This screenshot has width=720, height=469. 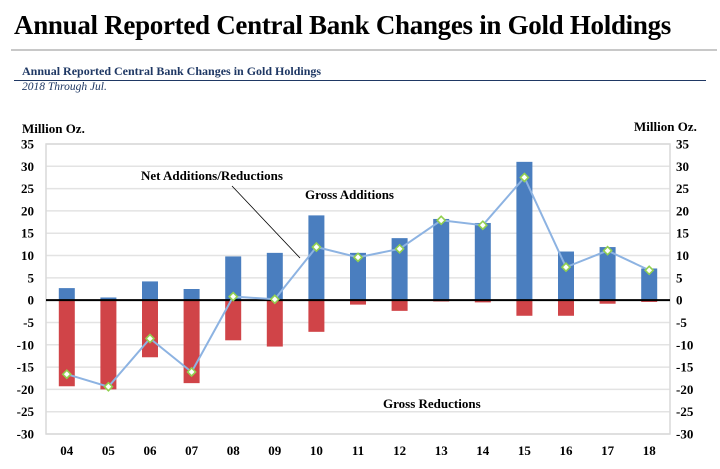 I want to click on y-tick-label-left: -25, so click(x=26, y=411).